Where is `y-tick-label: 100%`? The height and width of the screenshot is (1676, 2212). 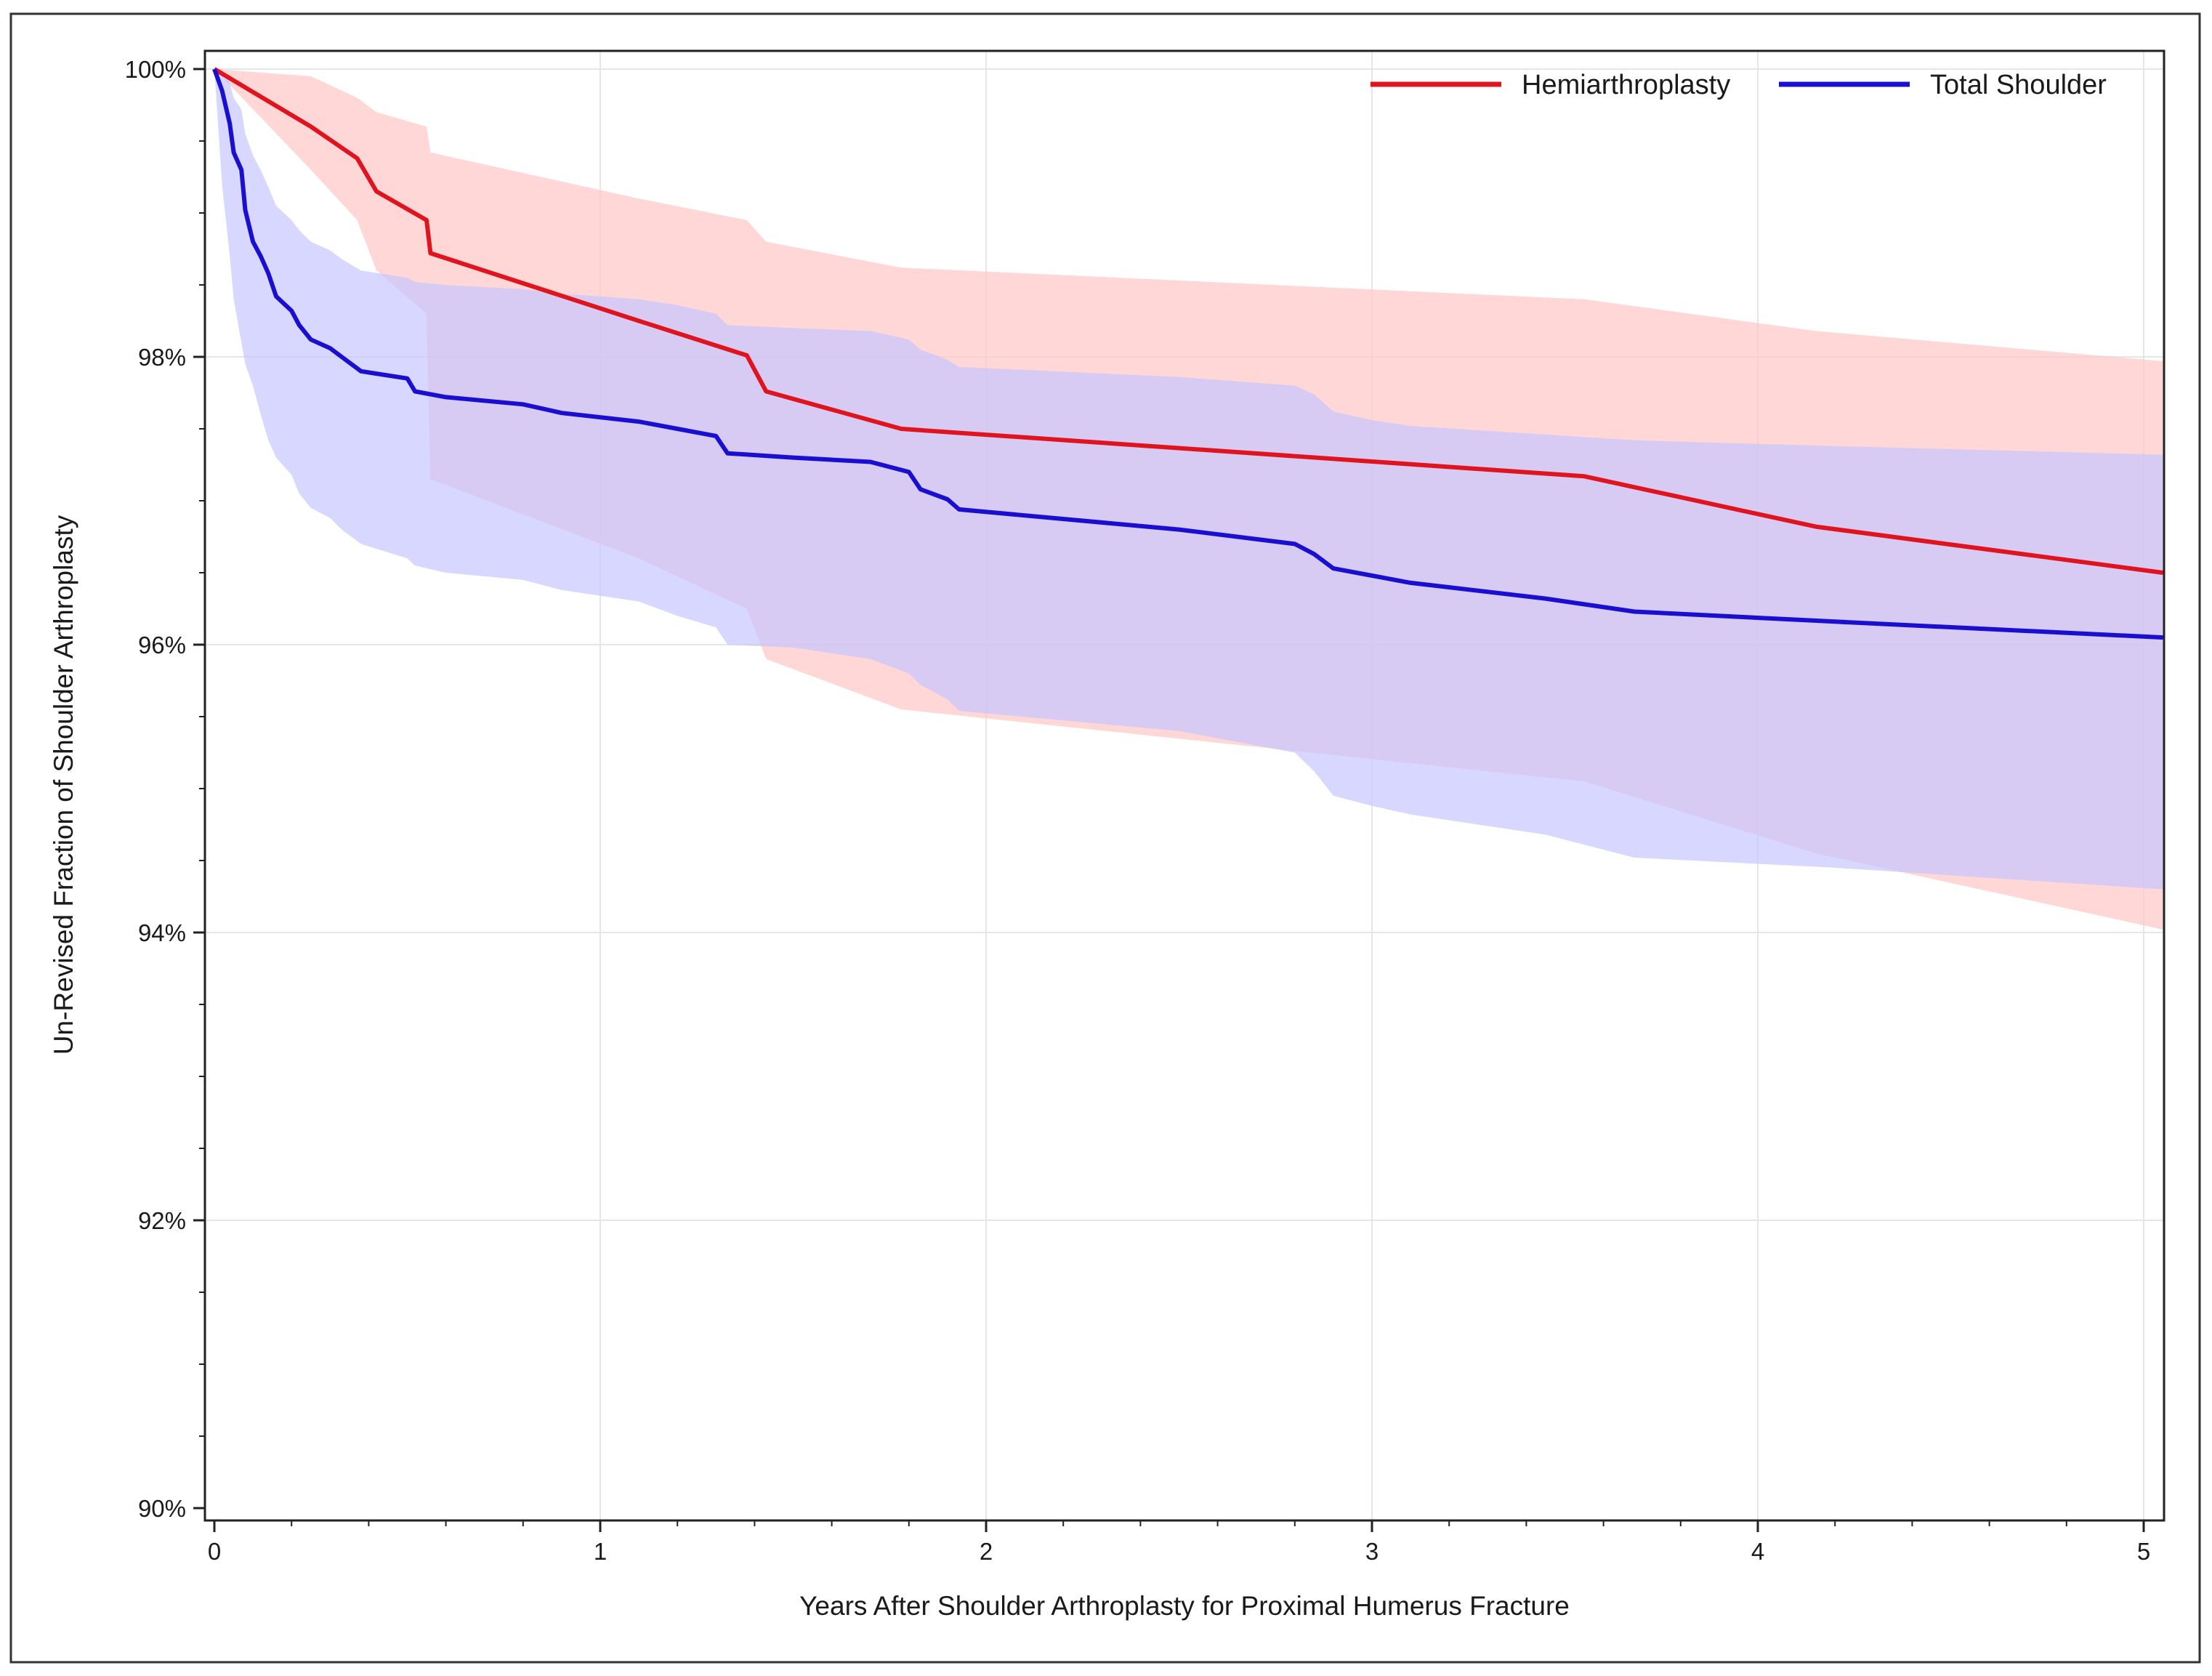
y-tick-label: 100% is located at coordinates (155, 70).